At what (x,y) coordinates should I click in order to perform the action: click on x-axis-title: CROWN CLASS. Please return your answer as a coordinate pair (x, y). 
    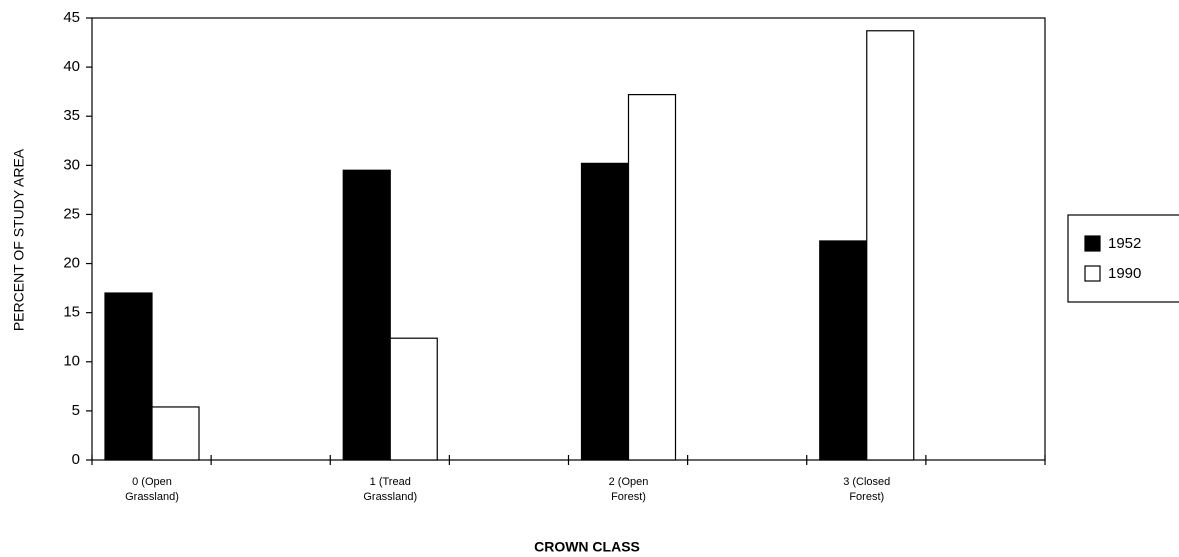
    Looking at the image, I should click on (587, 547).